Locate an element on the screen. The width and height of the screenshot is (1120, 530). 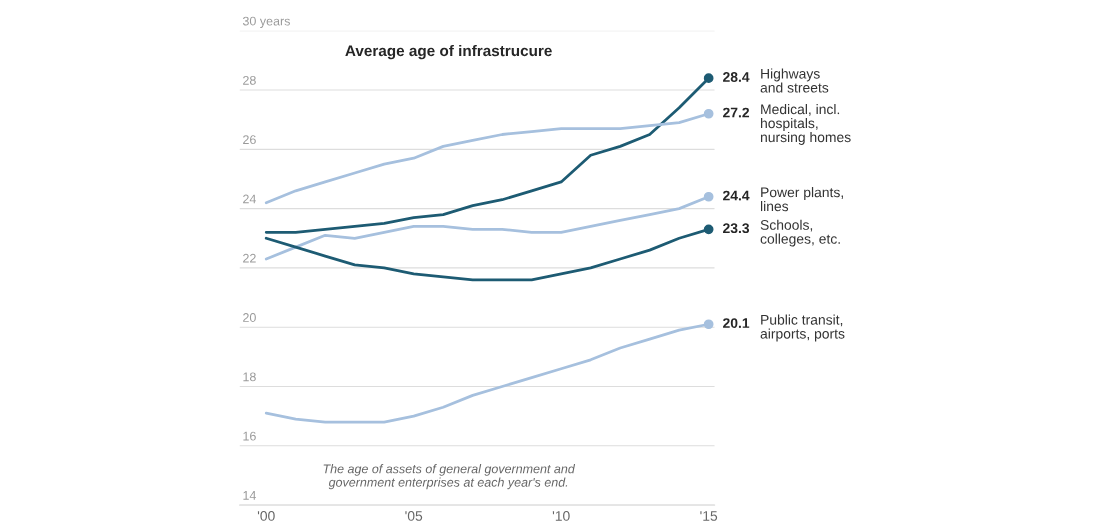
data-label: 27.2 is located at coordinates (736, 112).